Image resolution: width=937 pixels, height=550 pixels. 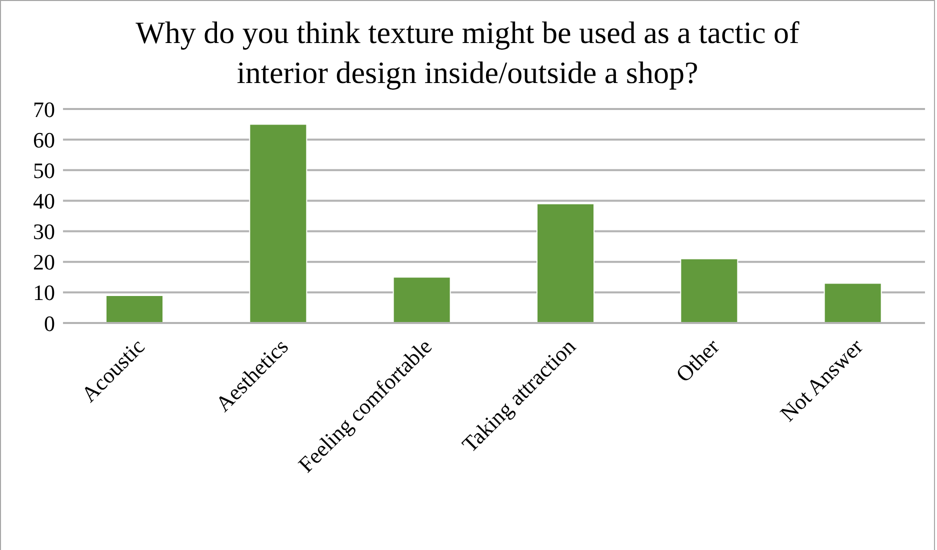 What do you see at coordinates (49, 323) in the screenshot?
I see `y-tick-label: 0` at bounding box center [49, 323].